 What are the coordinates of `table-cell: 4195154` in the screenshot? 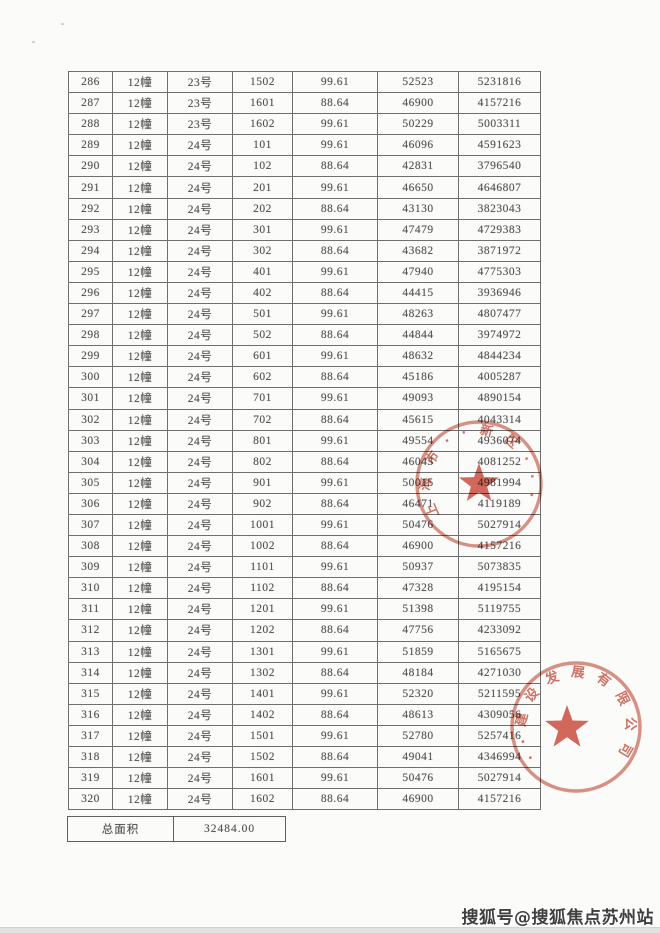 It's located at (499, 588).